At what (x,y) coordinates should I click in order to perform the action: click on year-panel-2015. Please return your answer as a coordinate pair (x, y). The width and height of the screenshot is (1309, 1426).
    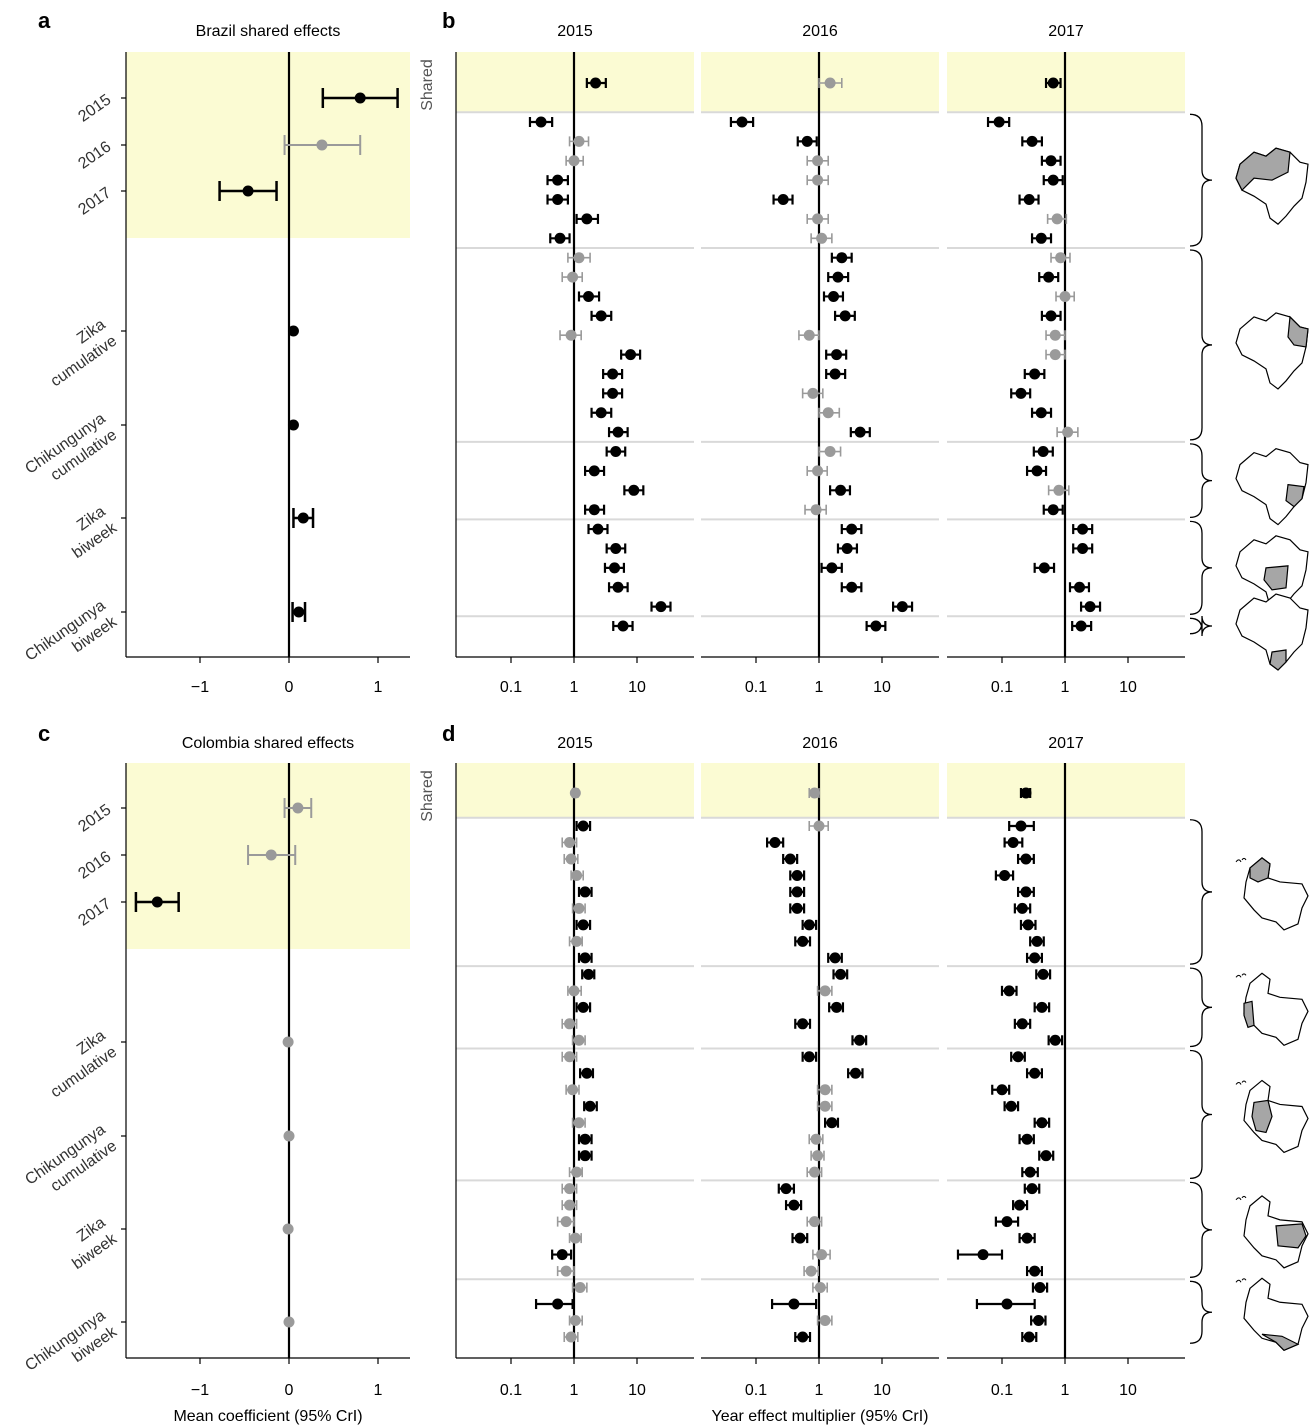
    Looking at the image, I should click on (574, 357).